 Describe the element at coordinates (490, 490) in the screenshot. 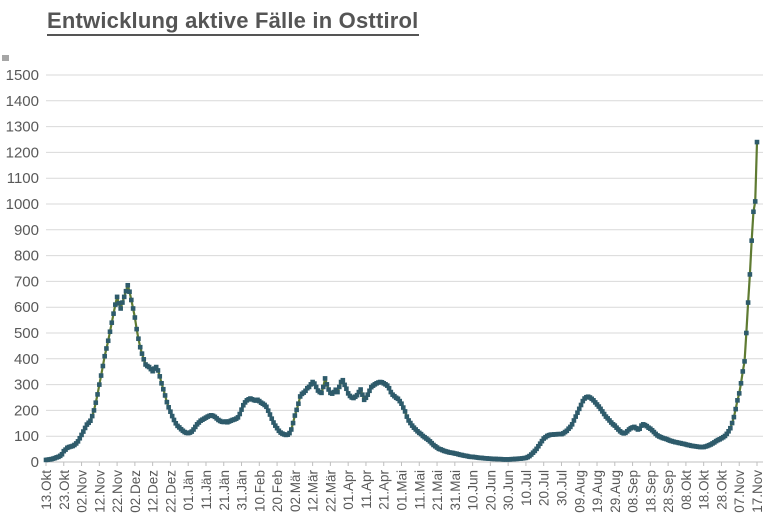

I see `svg-text: 20.Jun` at that location.